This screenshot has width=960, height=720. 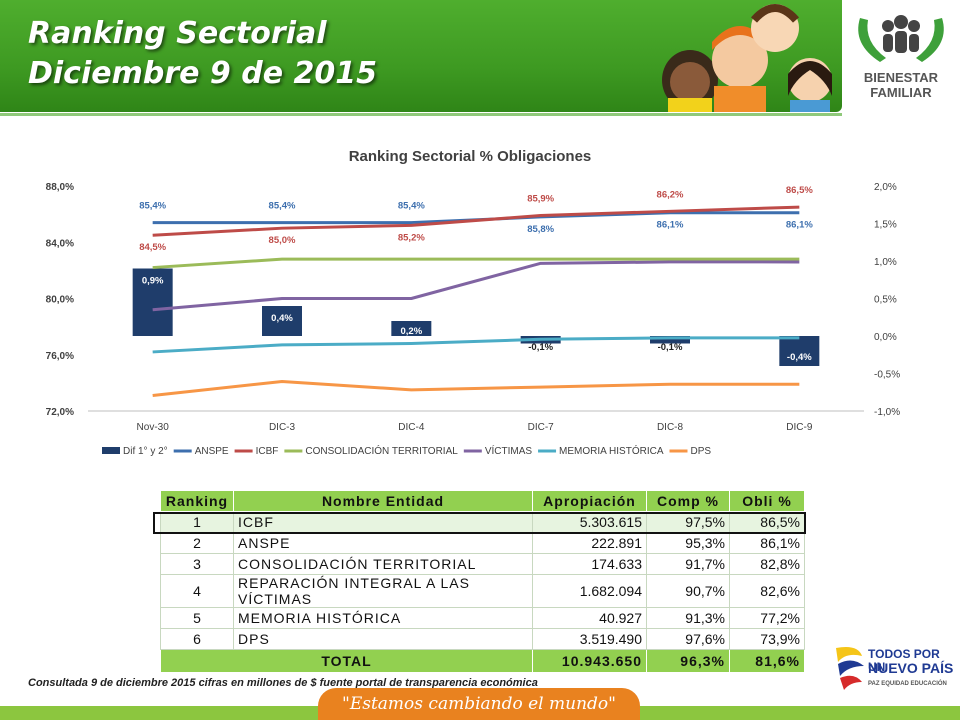 I want to click on logo-text-familiar: FAMILIAR, so click(x=901, y=92).